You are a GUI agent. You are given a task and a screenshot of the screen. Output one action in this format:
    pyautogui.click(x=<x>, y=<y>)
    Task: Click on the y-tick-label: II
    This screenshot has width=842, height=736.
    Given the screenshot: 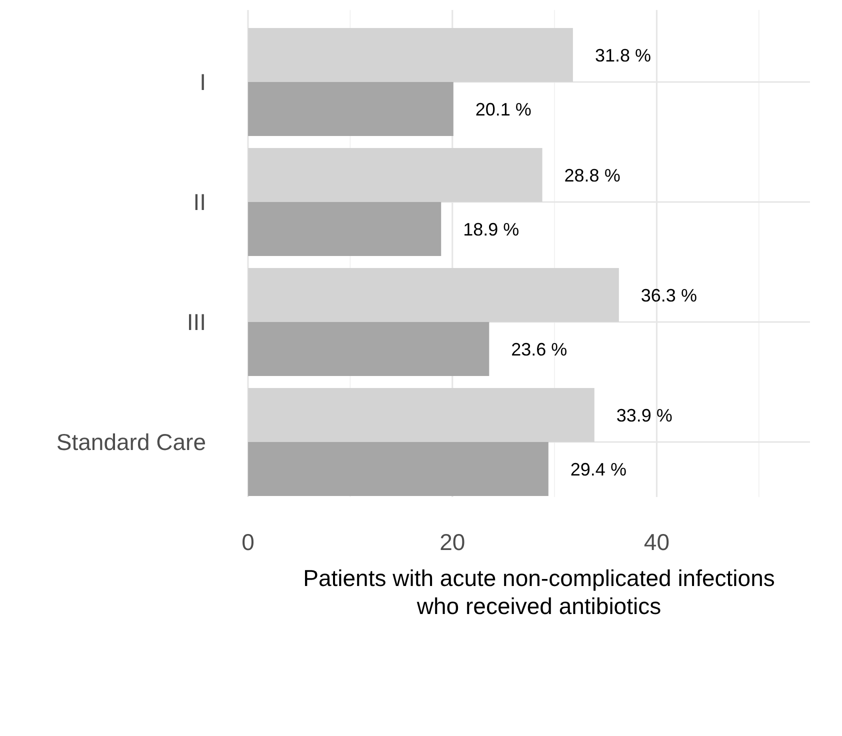 What is the action you would take?
    pyautogui.click(x=199, y=202)
    